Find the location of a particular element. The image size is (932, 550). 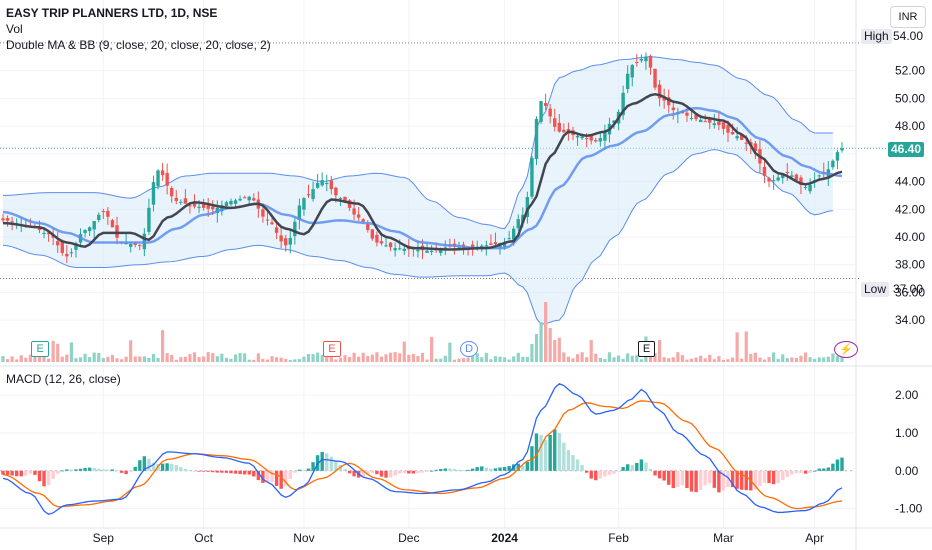

chart-title: EASY TRIP PLANNERS LTD, 1D, NSE is located at coordinates (112, 13).